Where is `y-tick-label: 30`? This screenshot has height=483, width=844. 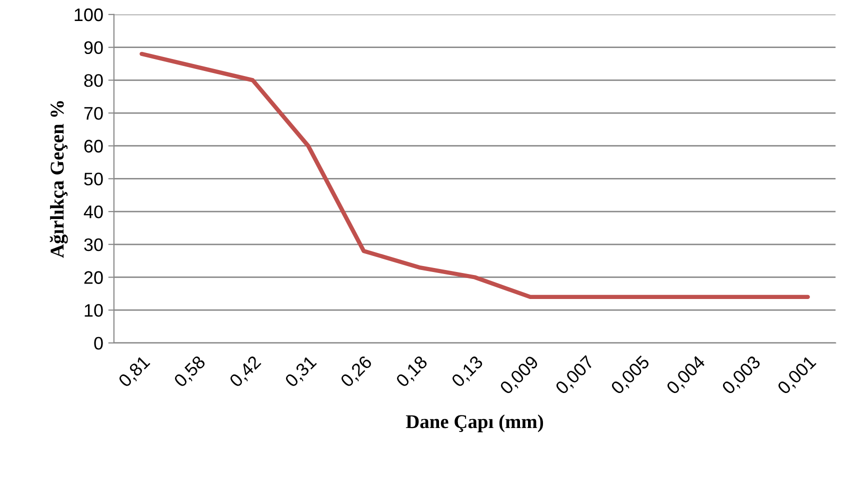 y-tick-label: 30 is located at coordinates (93, 245).